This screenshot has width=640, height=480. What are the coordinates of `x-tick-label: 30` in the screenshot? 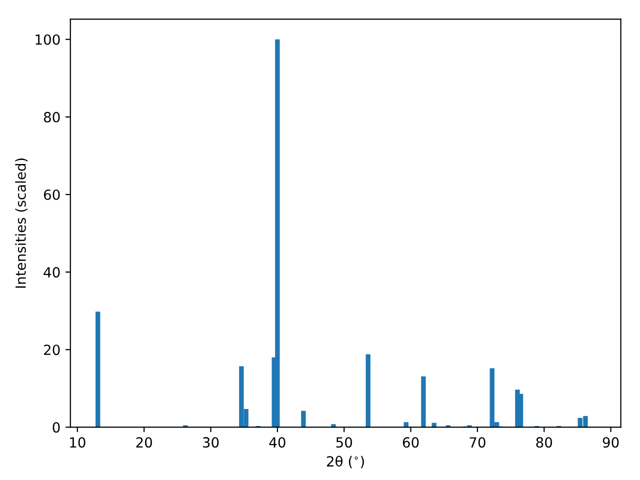 It's located at (210, 442).